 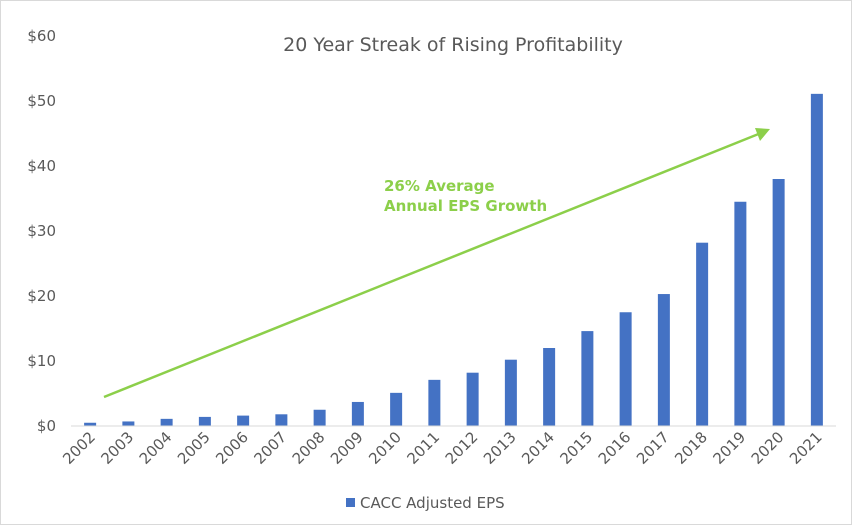 What do you see at coordinates (194, 448) in the screenshot?
I see `x-tick-label: 2005` at bounding box center [194, 448].